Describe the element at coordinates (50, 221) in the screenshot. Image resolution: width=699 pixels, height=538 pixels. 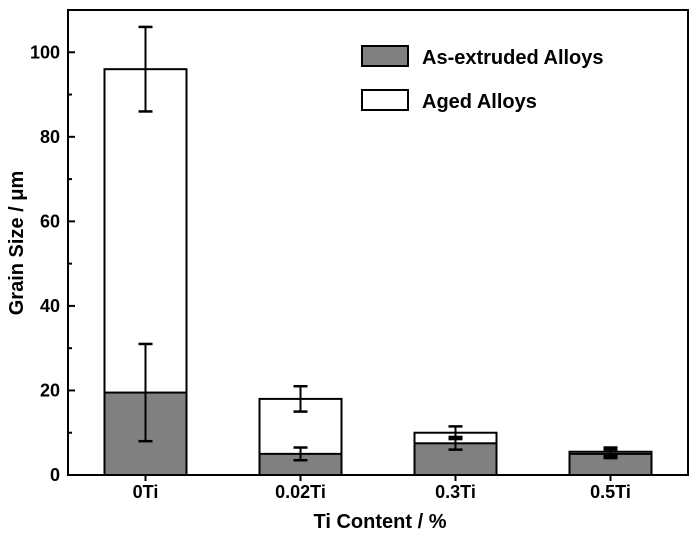
I see `y-tick-label: 60` at that location.